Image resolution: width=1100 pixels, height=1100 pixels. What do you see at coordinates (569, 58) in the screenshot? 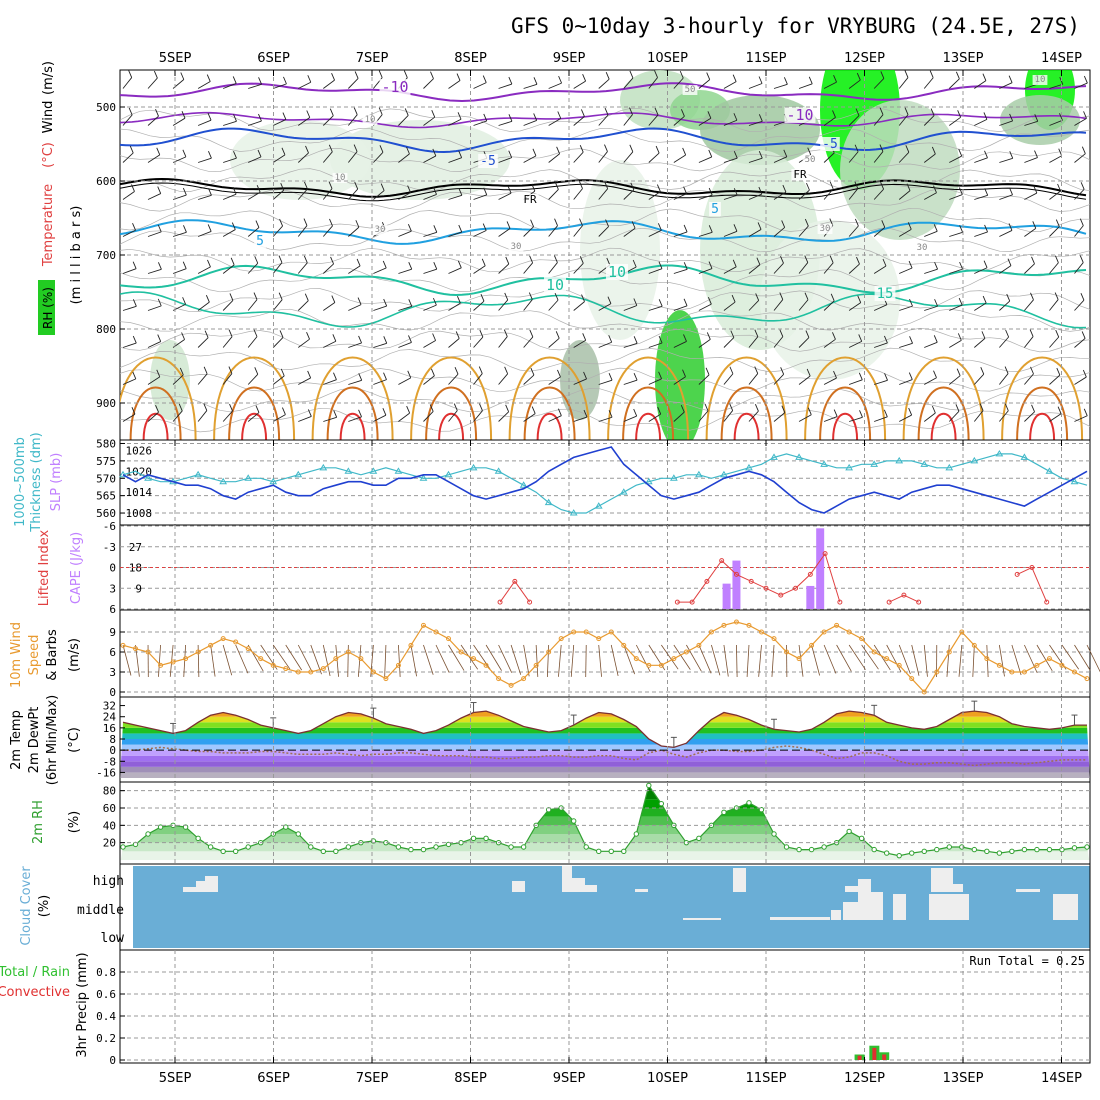
I see `top-date-label: 9SEP` at bounding box center [569, 58].